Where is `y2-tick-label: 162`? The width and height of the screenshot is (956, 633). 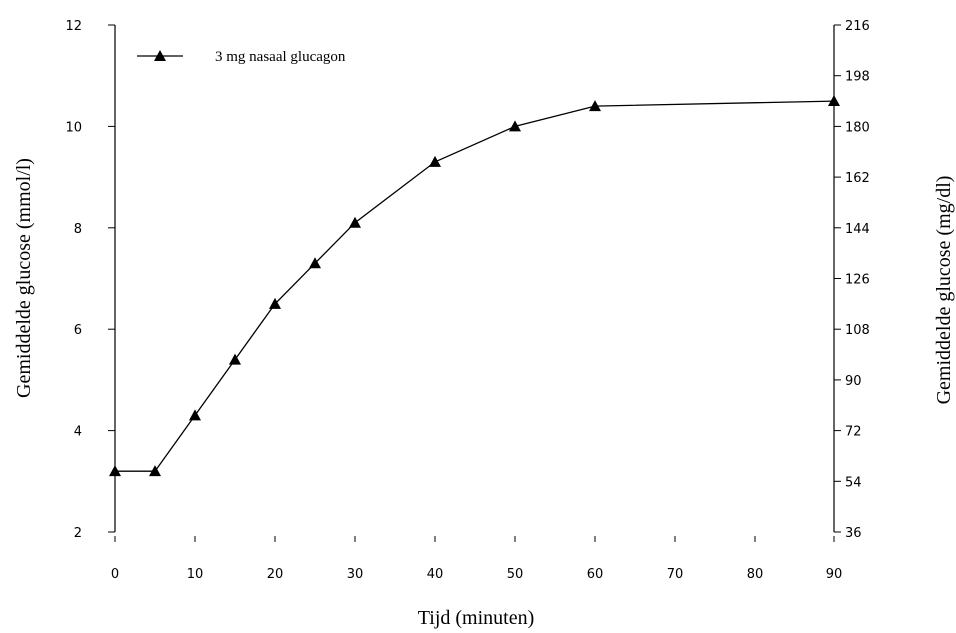 y2-tick-label: 162 is located at coordinates (857, 178).